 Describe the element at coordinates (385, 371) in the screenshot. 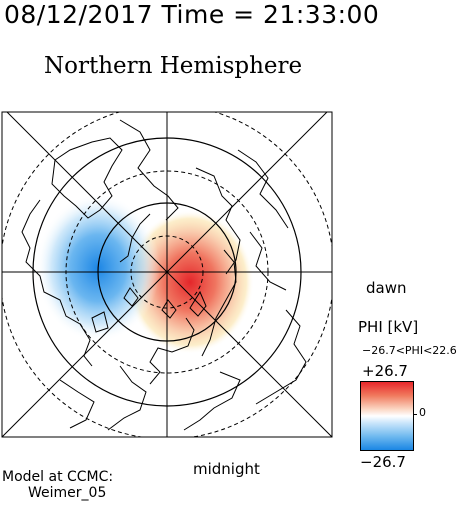

I see `legend-max: +26.7` at that location.